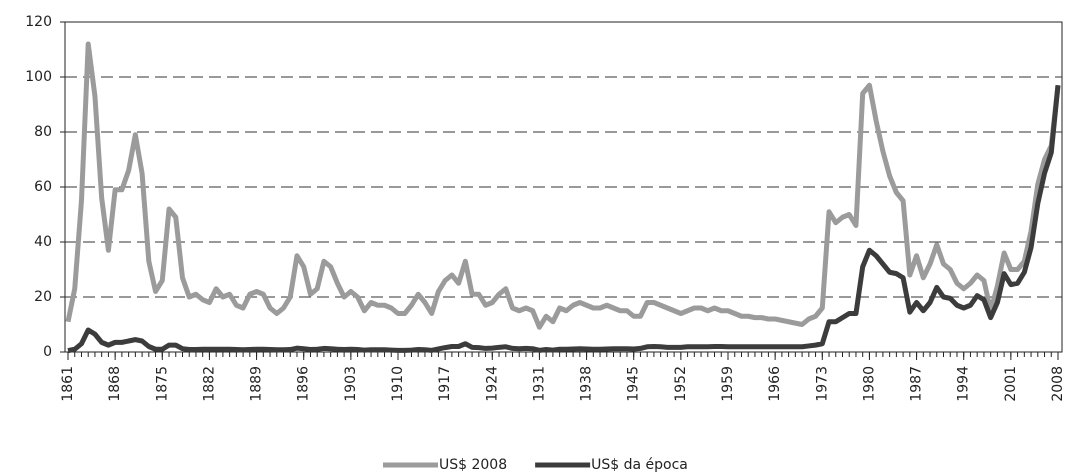 The image size is (1066, 476). I want to click on x-tick-label: 1910, so click(398, 384).